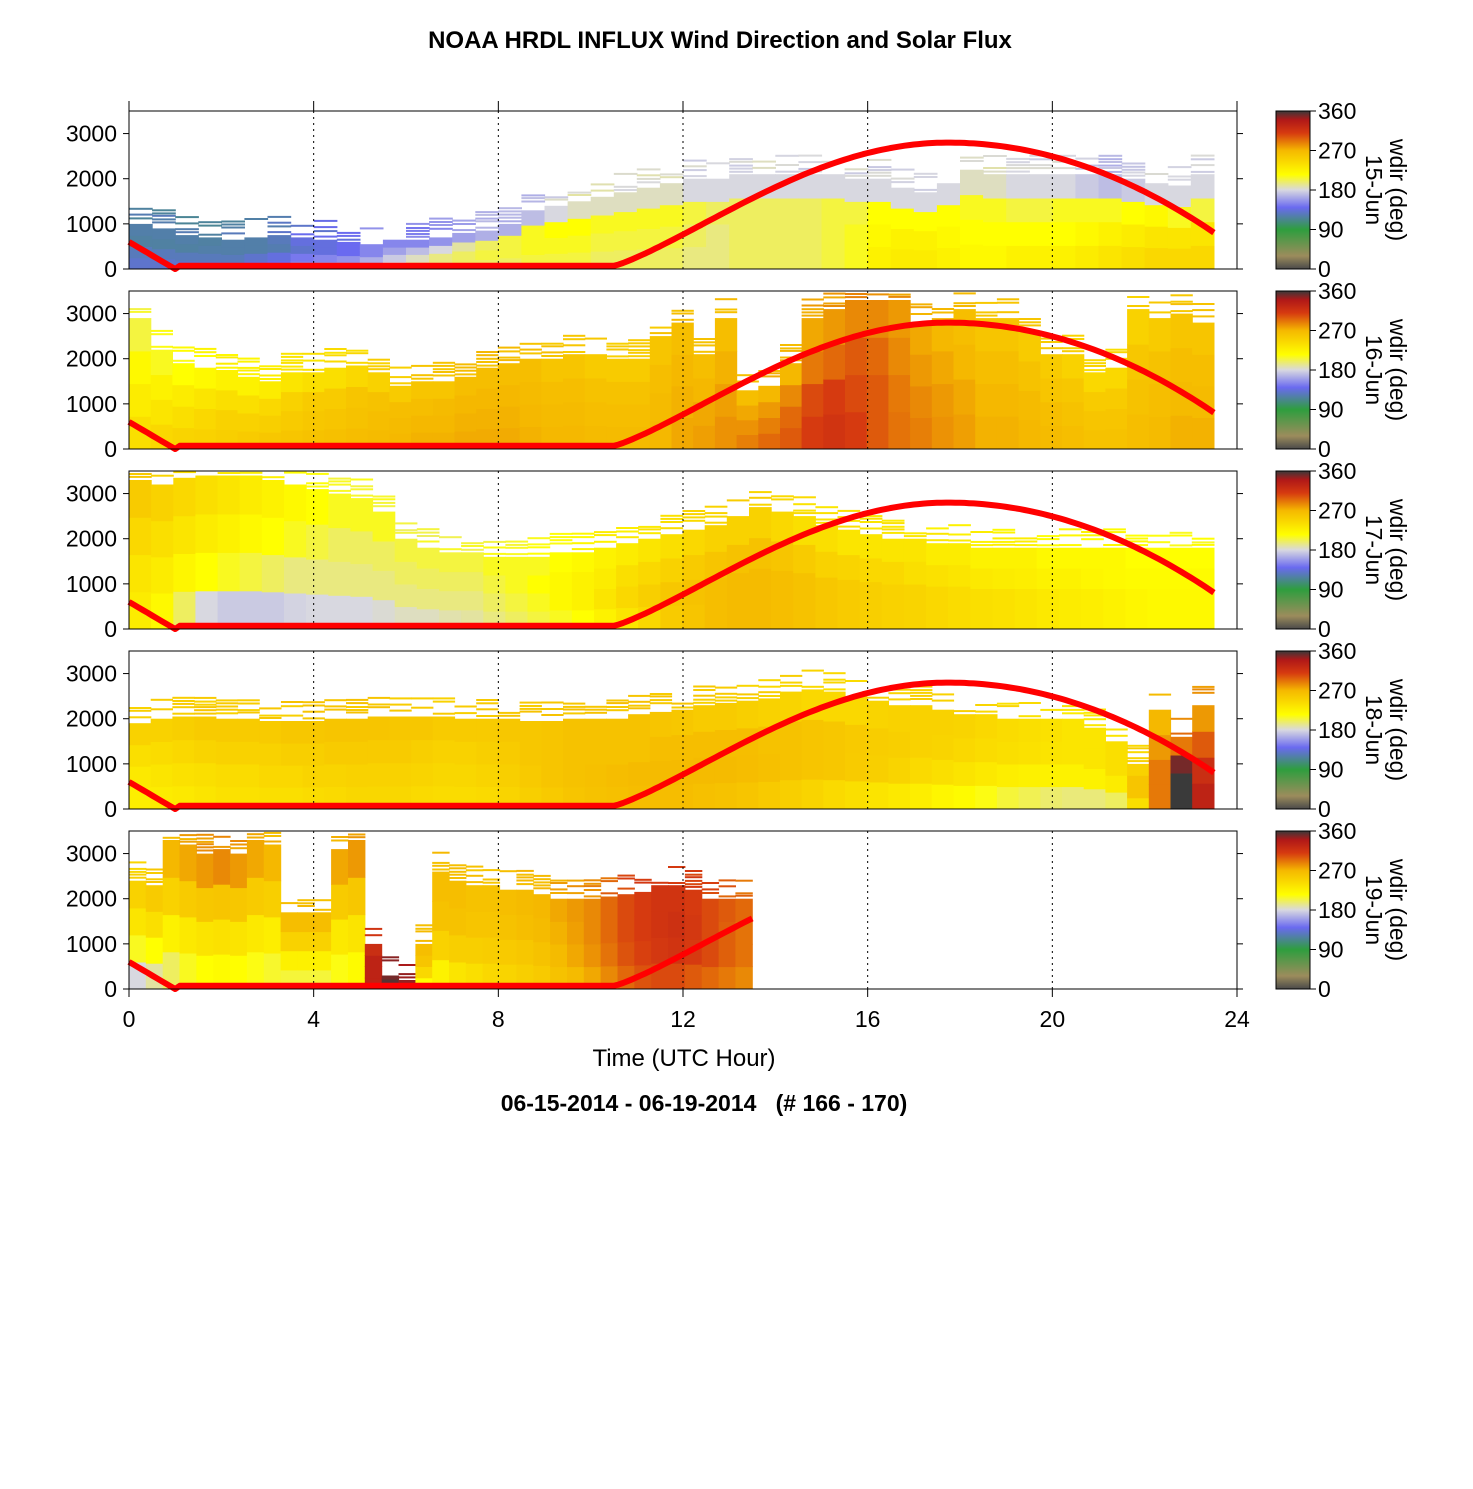  I want to click on colorbar-tick-label: 270, so click(1337, 691).